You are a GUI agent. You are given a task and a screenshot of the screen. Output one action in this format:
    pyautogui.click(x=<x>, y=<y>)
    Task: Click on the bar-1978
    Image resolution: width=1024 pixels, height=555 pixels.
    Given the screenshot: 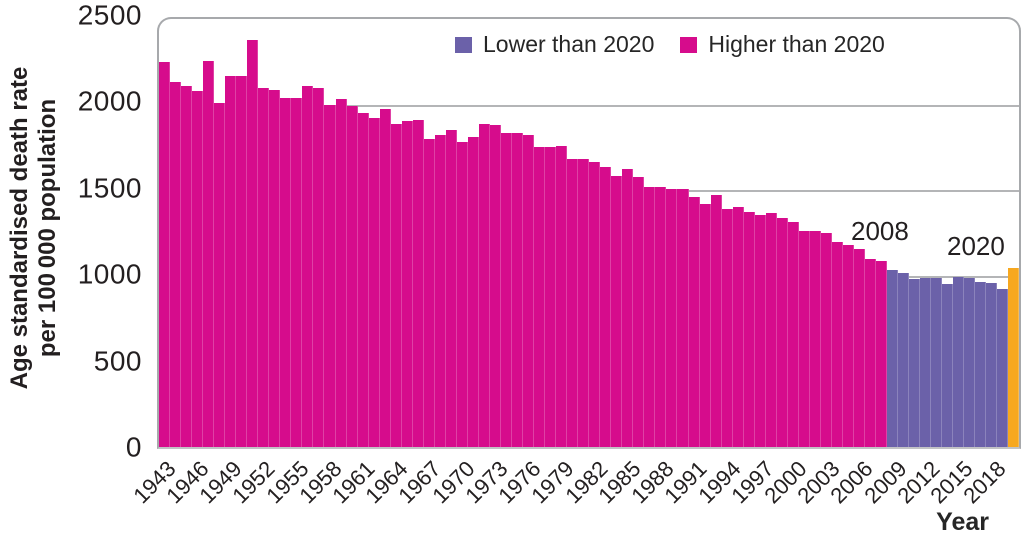 What is the action you would take?
    pyautogui.click(x=551, y=296)
    